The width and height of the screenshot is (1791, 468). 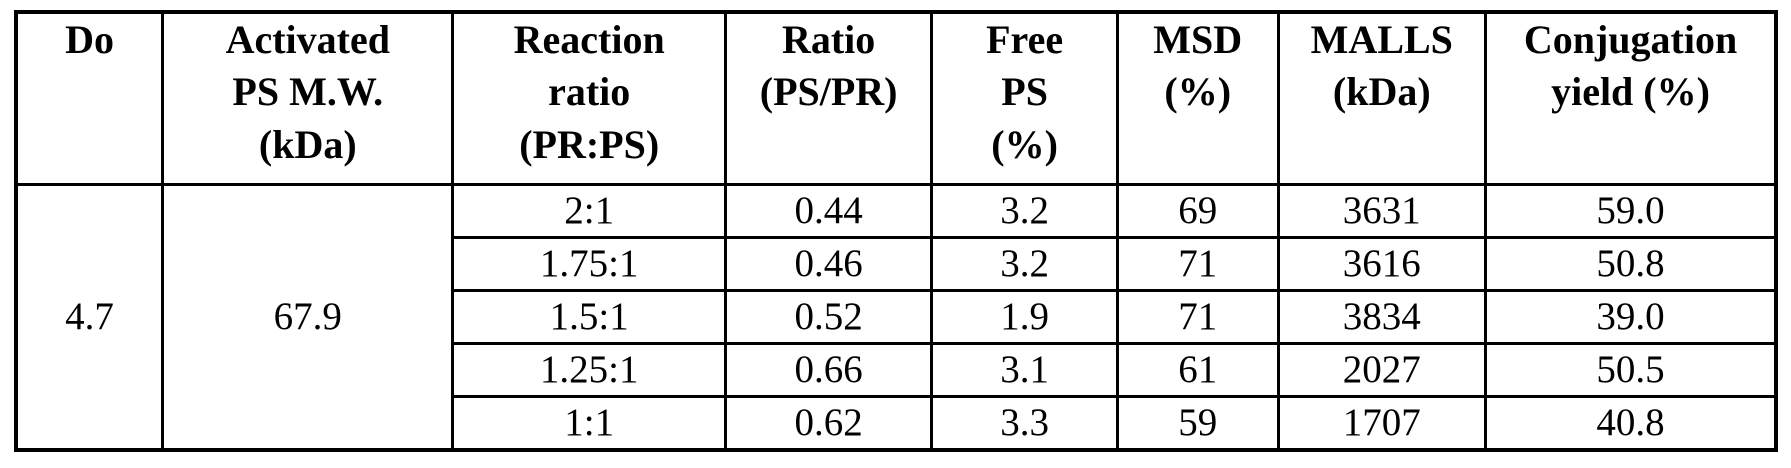 I want to click on cell-reaction-ratio: 2:1, so click(x=589, y=210).